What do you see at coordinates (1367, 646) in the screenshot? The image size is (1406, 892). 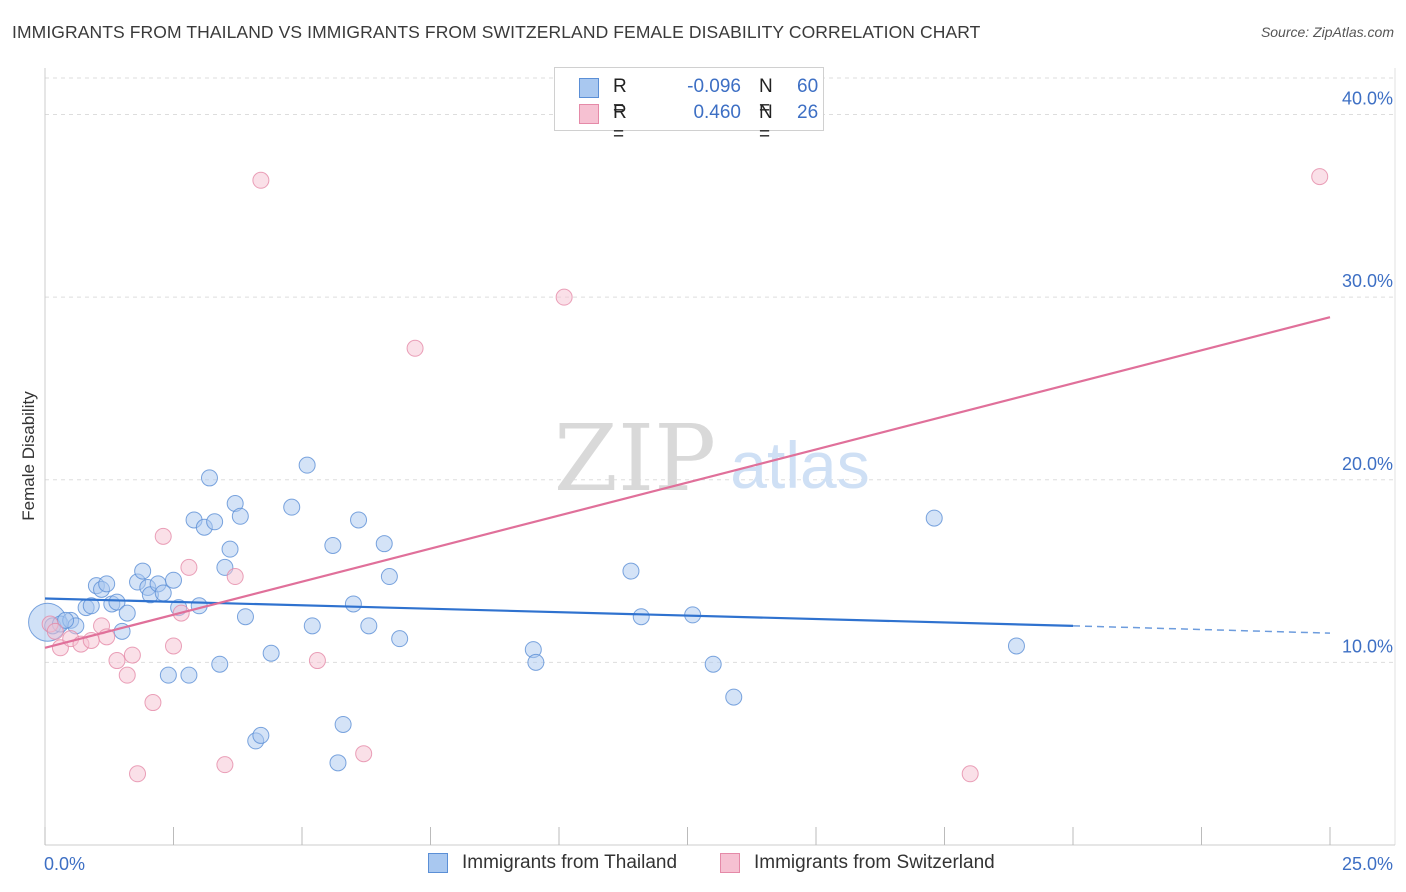 I see `y-tick-label: 10.0%` at bounding box center [1367, 646].